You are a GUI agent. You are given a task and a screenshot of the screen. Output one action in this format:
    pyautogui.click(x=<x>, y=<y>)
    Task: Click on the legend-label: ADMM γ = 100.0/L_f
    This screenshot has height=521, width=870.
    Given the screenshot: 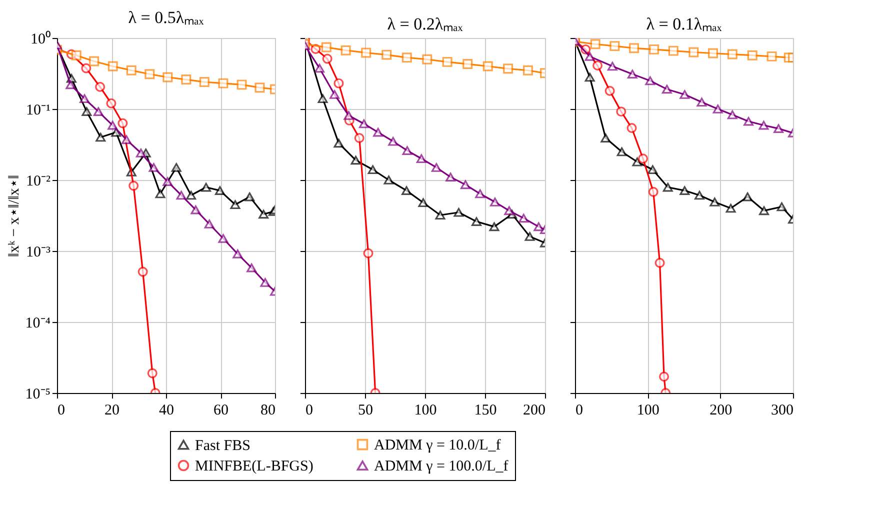 What is the action you would take?
    pyautogui.click(x=441, y=466)
    